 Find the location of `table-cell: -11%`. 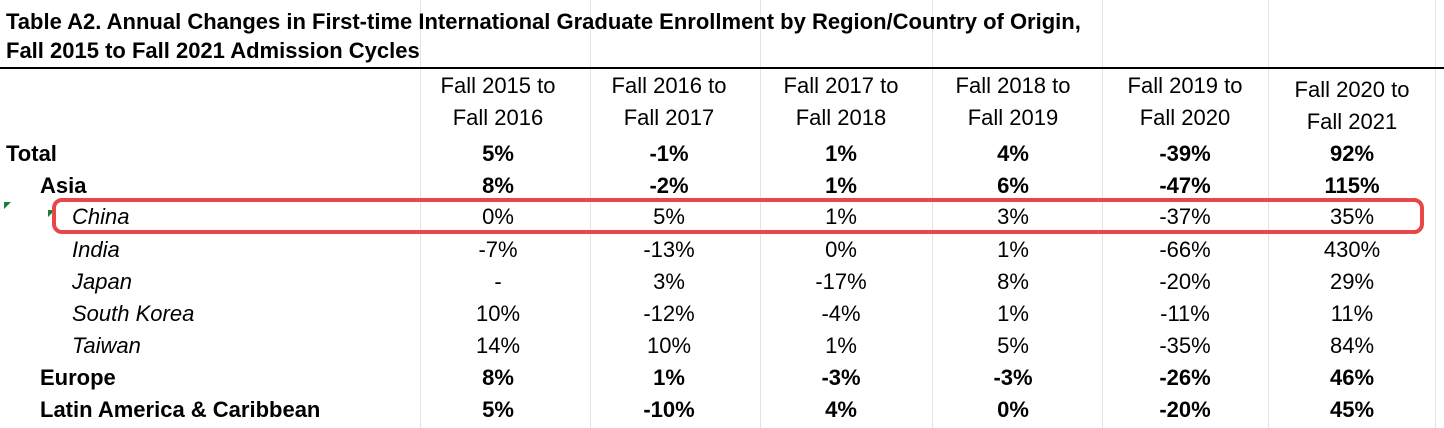

table-cell: -11% is located at coordinates (1185, 313).